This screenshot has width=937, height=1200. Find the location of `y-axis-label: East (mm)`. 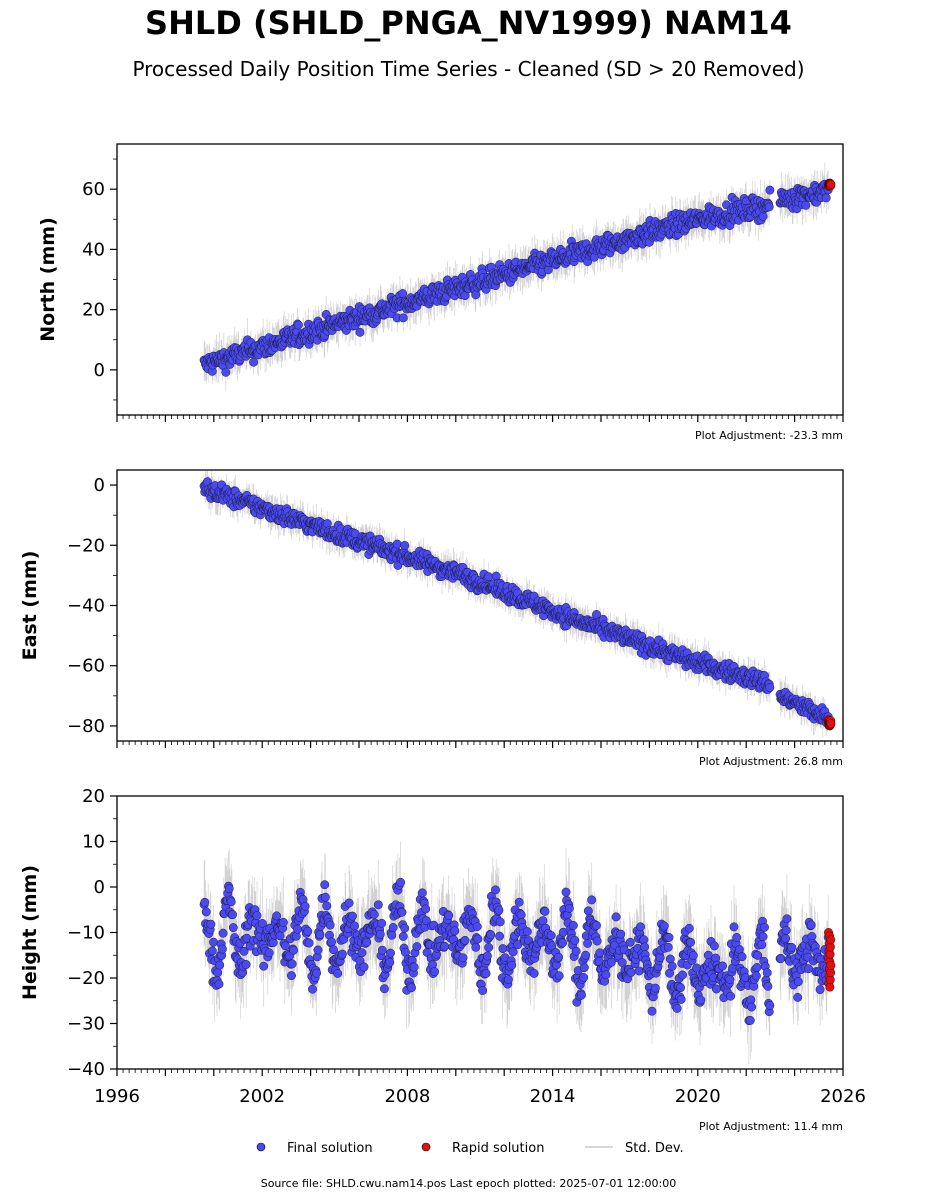

y-axis-label: East (mm) is located at coordinates (30, 606).